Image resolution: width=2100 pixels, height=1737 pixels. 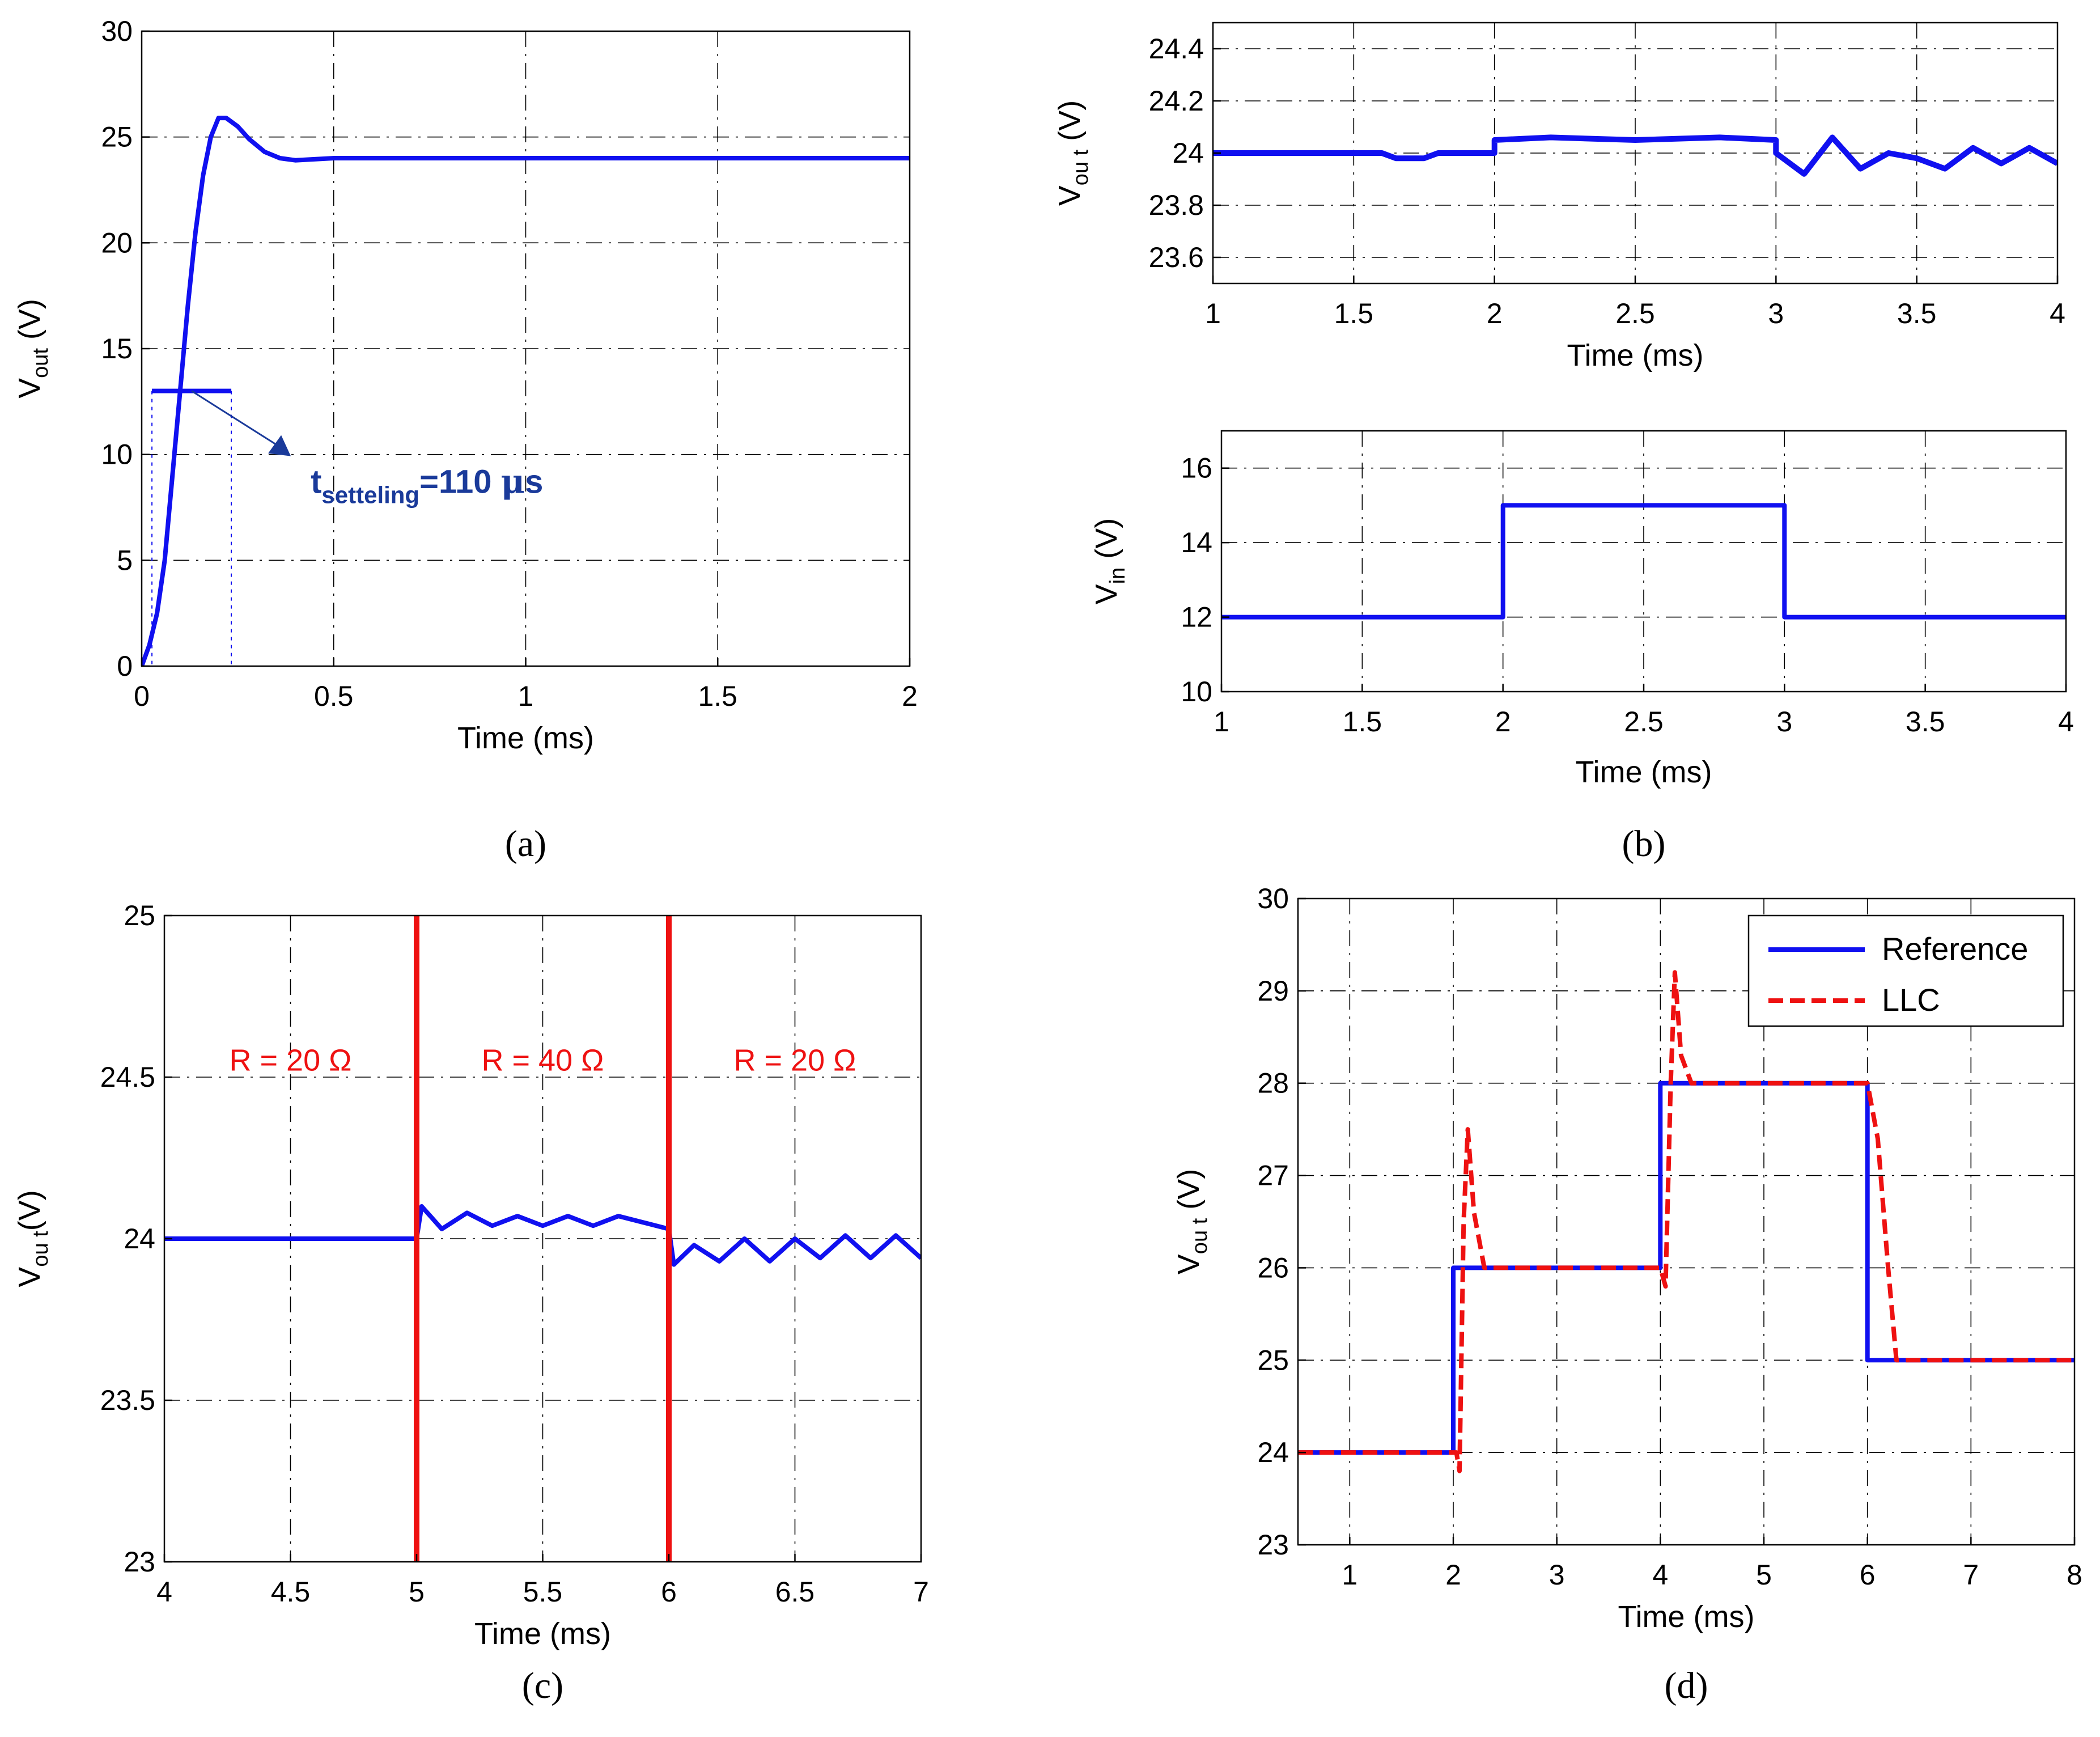 I want to click on y-tick-label: 12, so click(x=1196, y=617).